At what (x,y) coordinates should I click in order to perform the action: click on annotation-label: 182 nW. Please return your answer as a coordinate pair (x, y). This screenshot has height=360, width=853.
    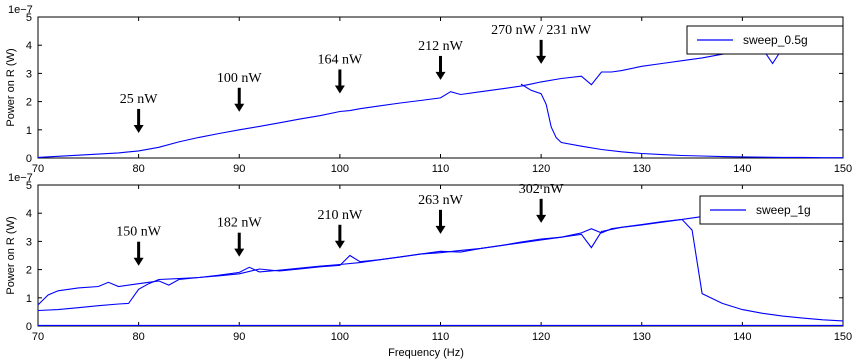
    Looking at the image, I should click on (240, 223).